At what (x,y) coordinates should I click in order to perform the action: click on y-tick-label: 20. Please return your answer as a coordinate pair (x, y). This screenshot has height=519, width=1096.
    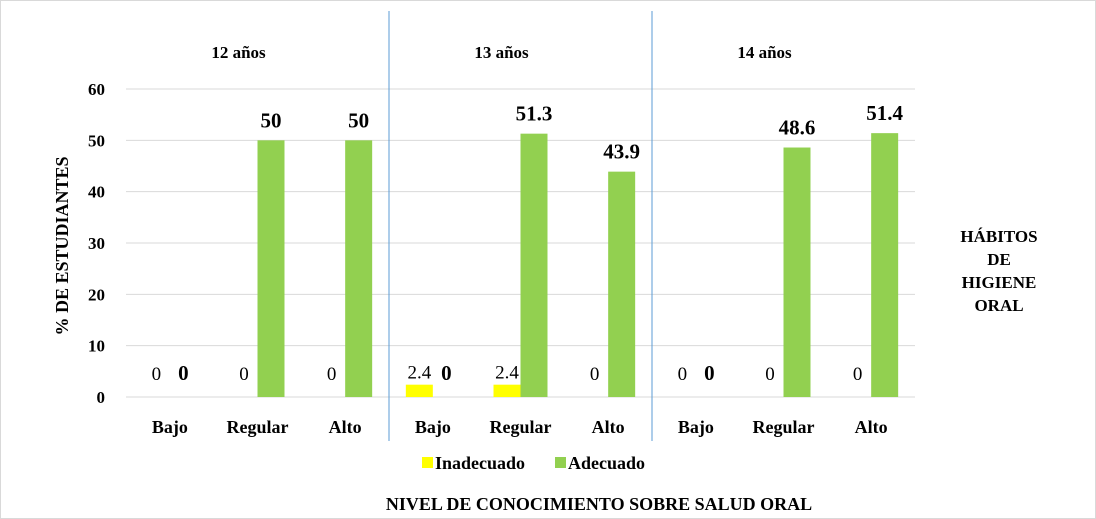
    Looking at the image, I should click on (96, 294).